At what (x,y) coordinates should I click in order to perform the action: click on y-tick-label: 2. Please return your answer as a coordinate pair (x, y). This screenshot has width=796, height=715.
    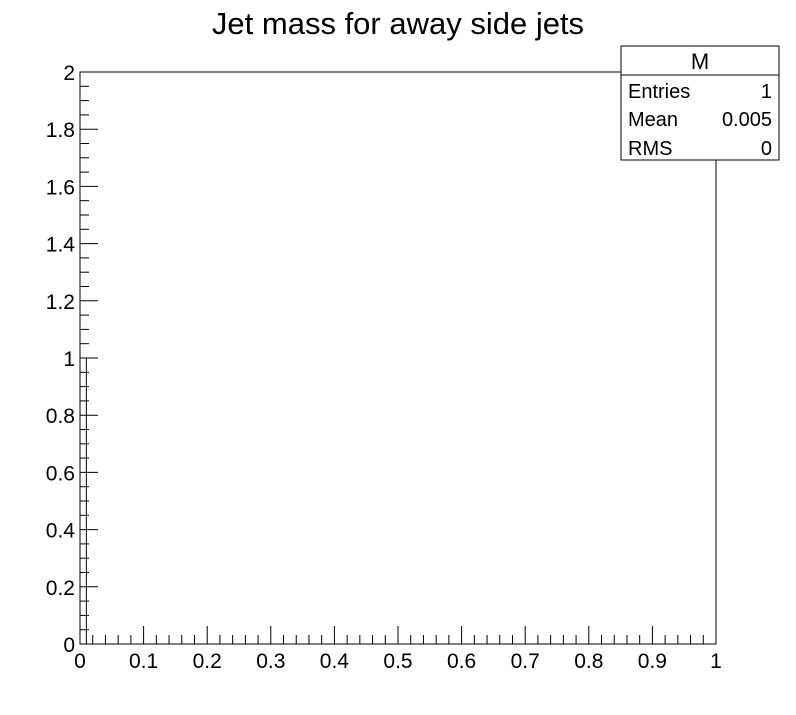
    Looking at the image, I should click on (69, 73).